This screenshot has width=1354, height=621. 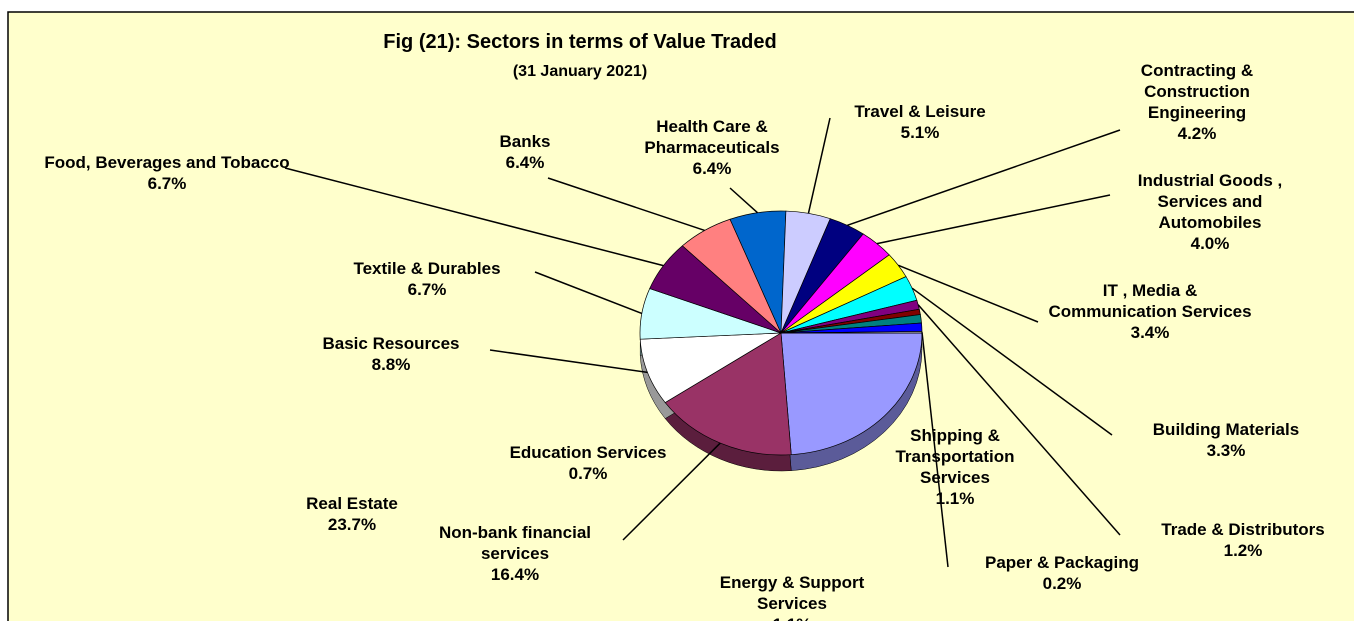 I want to click on slice-label: Shipping & Transportation Services 1.1%, so click(x=955, y=467).